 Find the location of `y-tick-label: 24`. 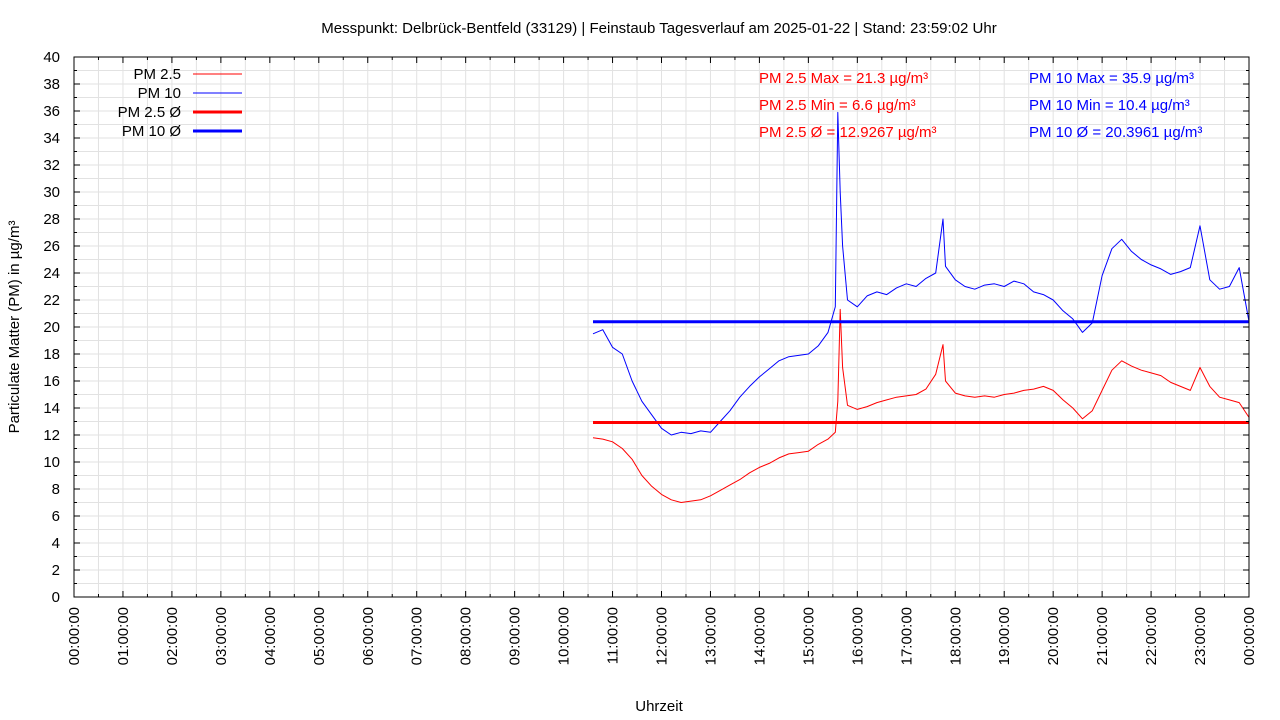

y-tick-label: 24 is located at coordinates (51, 273).